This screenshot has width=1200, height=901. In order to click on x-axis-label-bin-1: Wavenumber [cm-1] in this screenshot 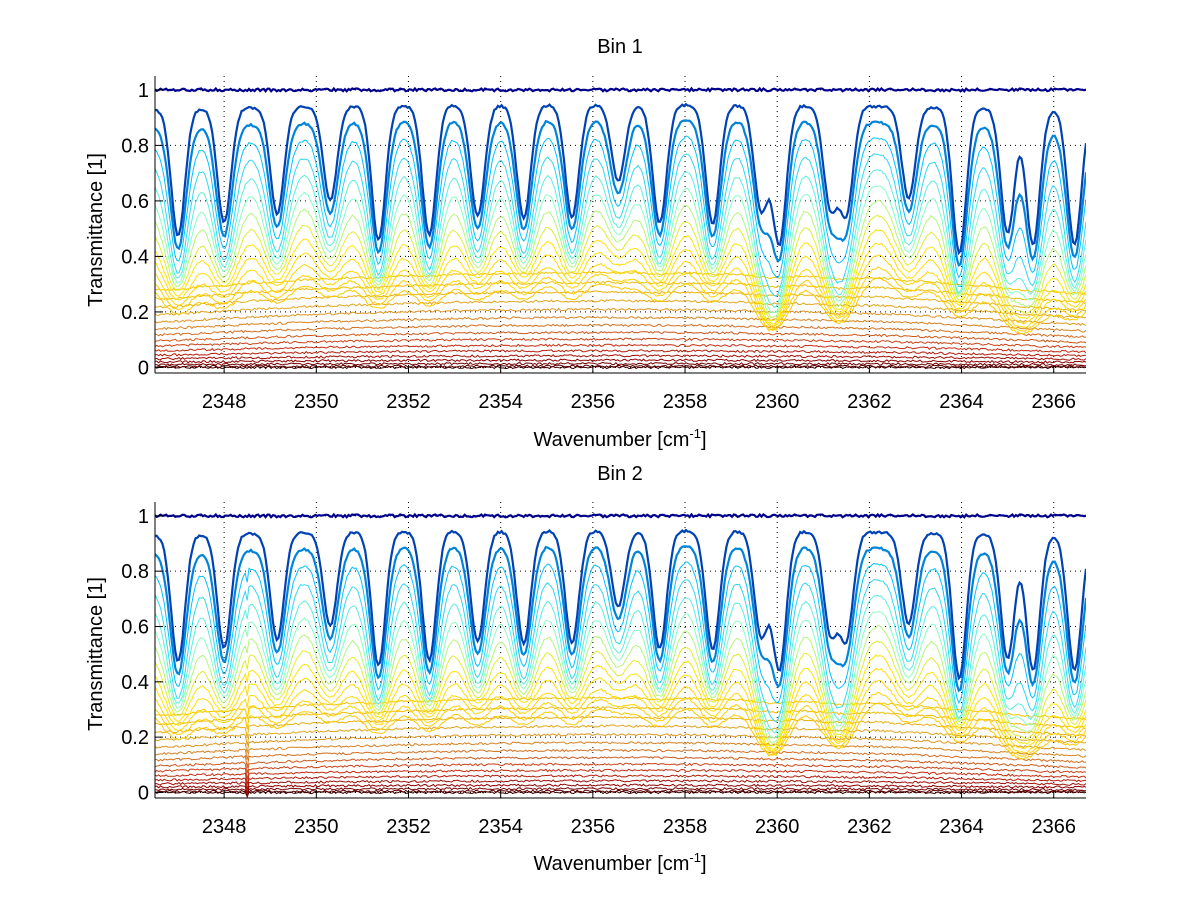, I will do `click(619, 438)`.